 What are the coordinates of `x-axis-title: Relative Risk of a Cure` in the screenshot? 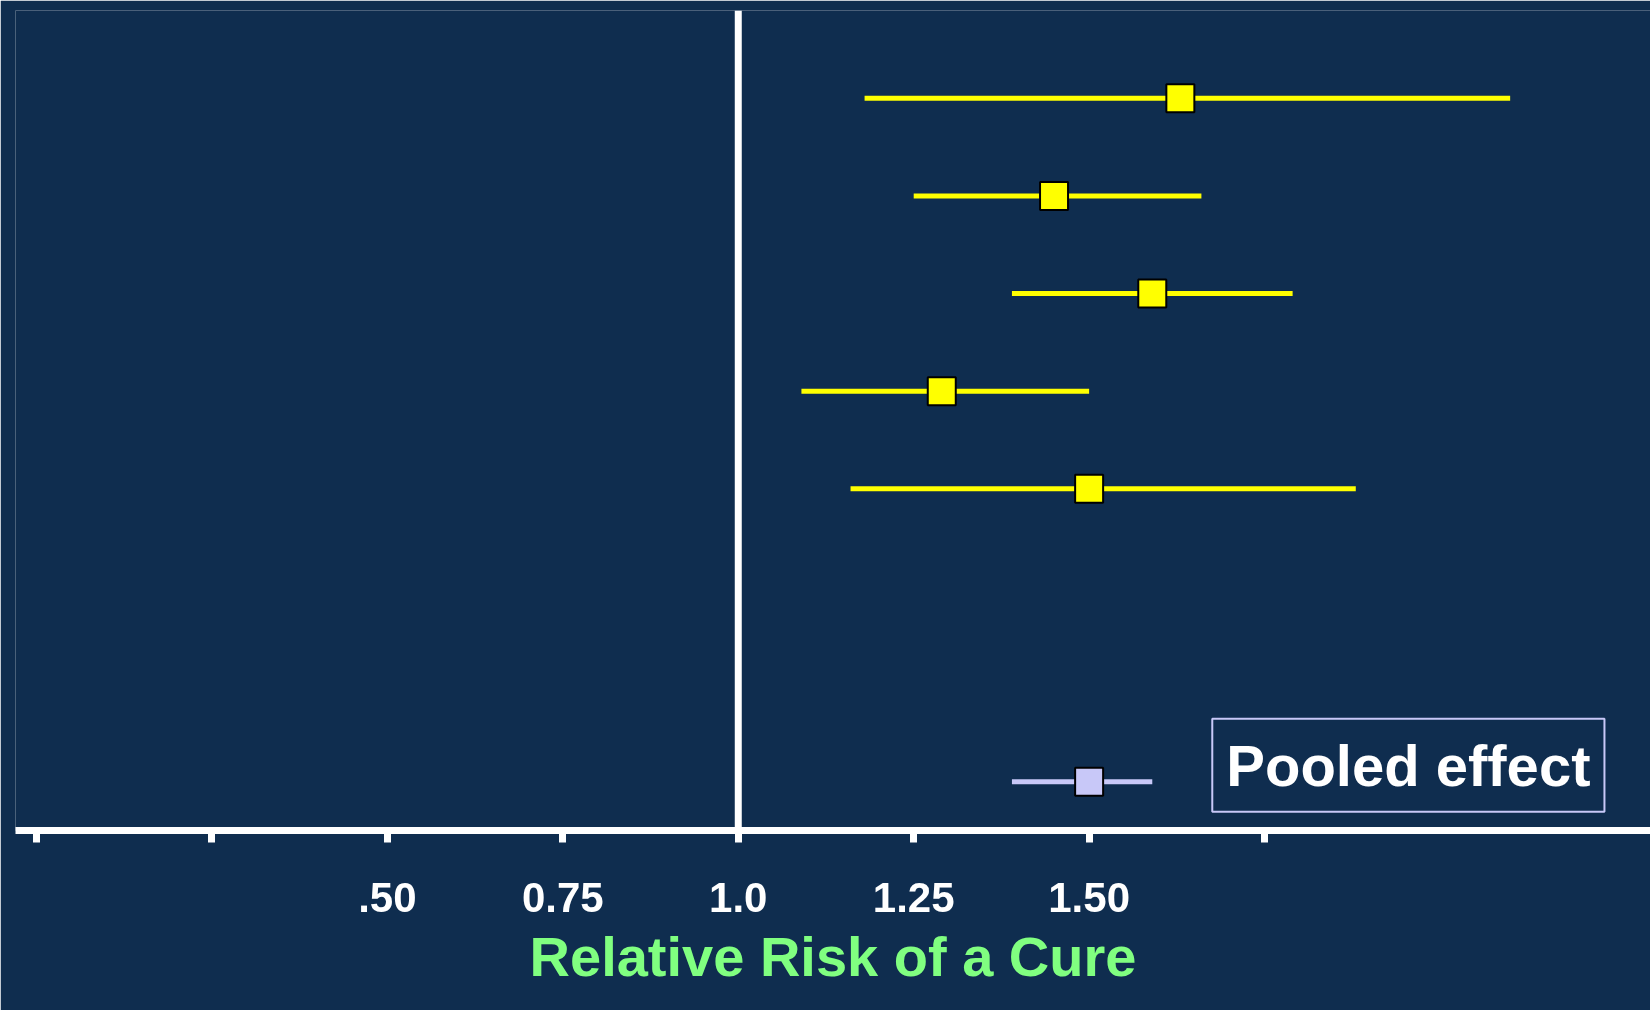 It's located at (833, 956).